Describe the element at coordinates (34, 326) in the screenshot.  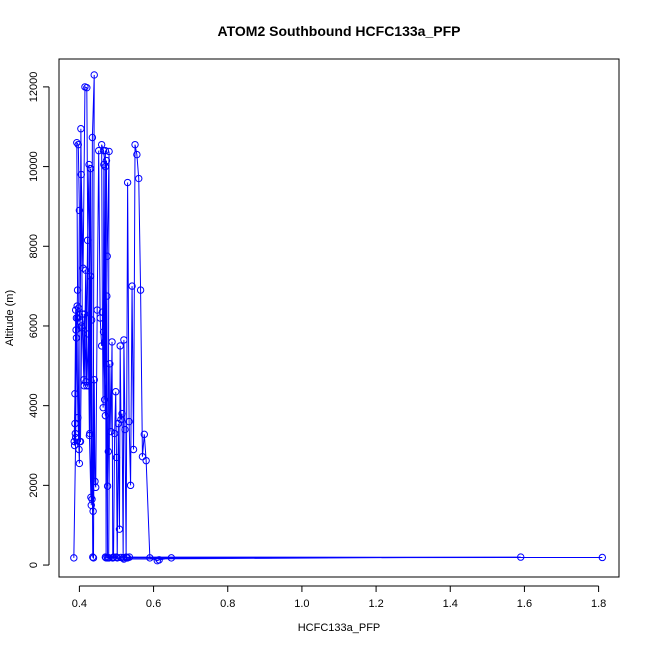
I see `y-tick-label: 6000` at that location.